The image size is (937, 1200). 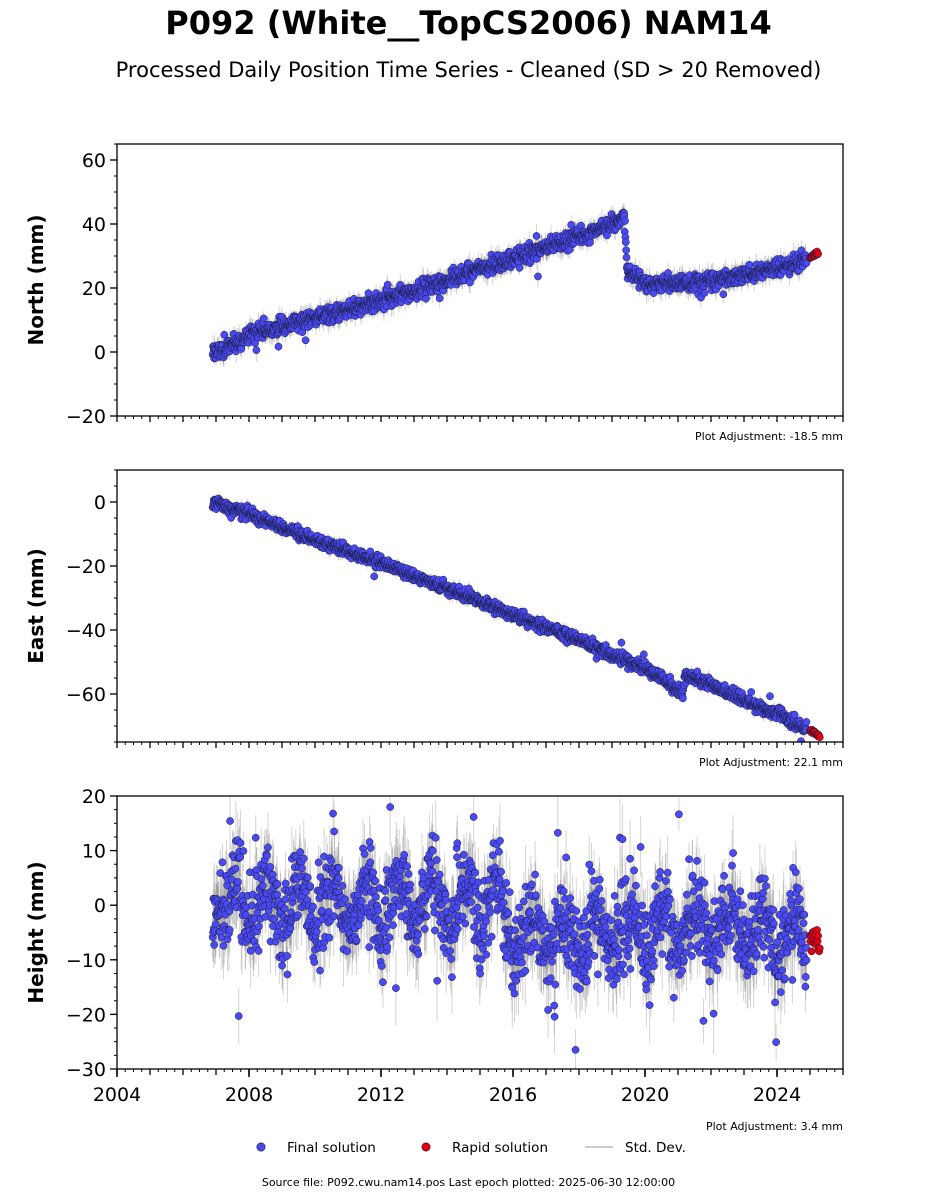 I want to click on north-y-axis: −20 0 20 40 60, so click(x=91, y=285).